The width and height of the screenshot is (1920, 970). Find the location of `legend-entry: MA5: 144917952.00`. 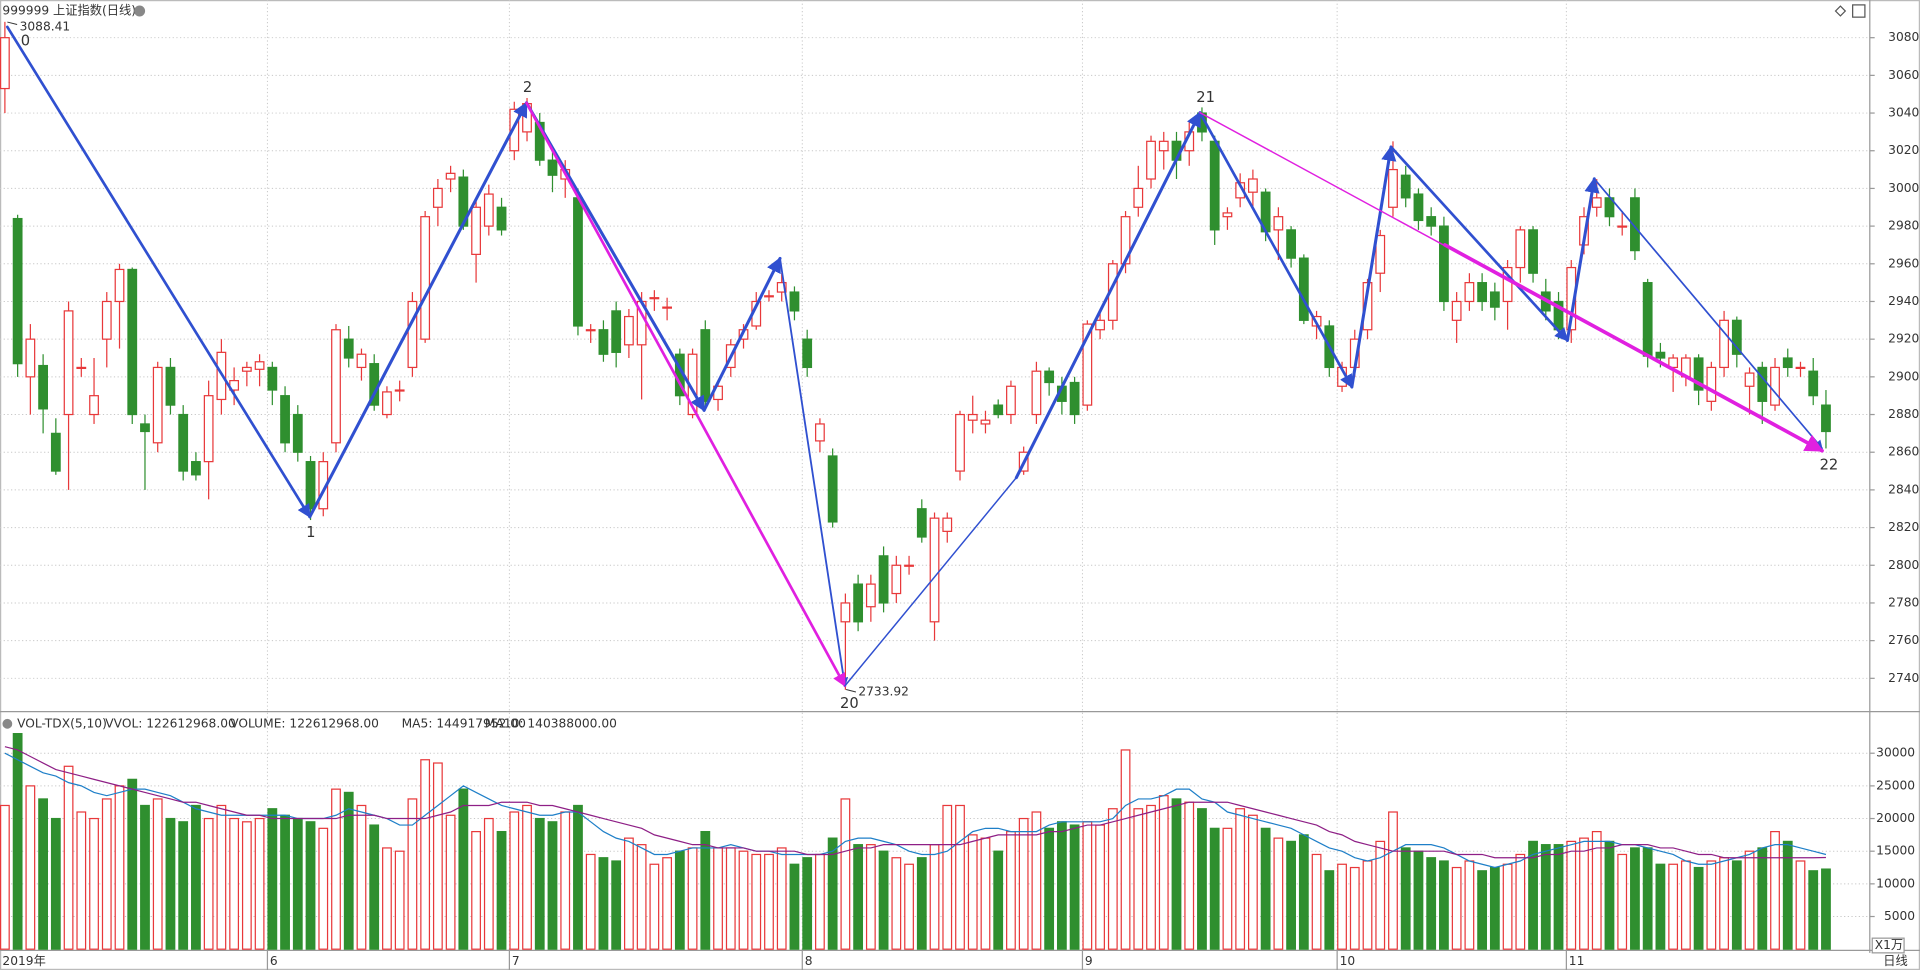

legend-entry: MA5: 144917952.00 is located at coordinates (464, 723).